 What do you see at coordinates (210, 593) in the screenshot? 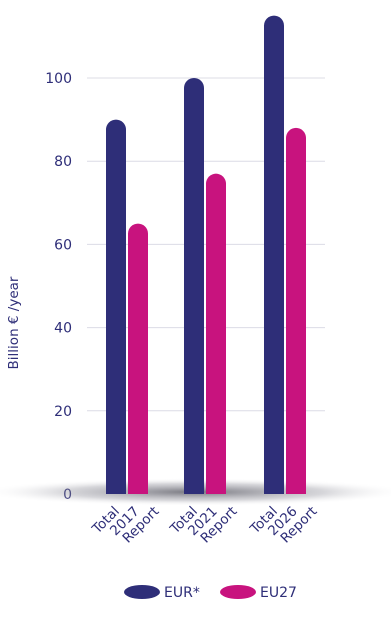
I see `legend: EUR* EU27` at bounding box center [210, 593].